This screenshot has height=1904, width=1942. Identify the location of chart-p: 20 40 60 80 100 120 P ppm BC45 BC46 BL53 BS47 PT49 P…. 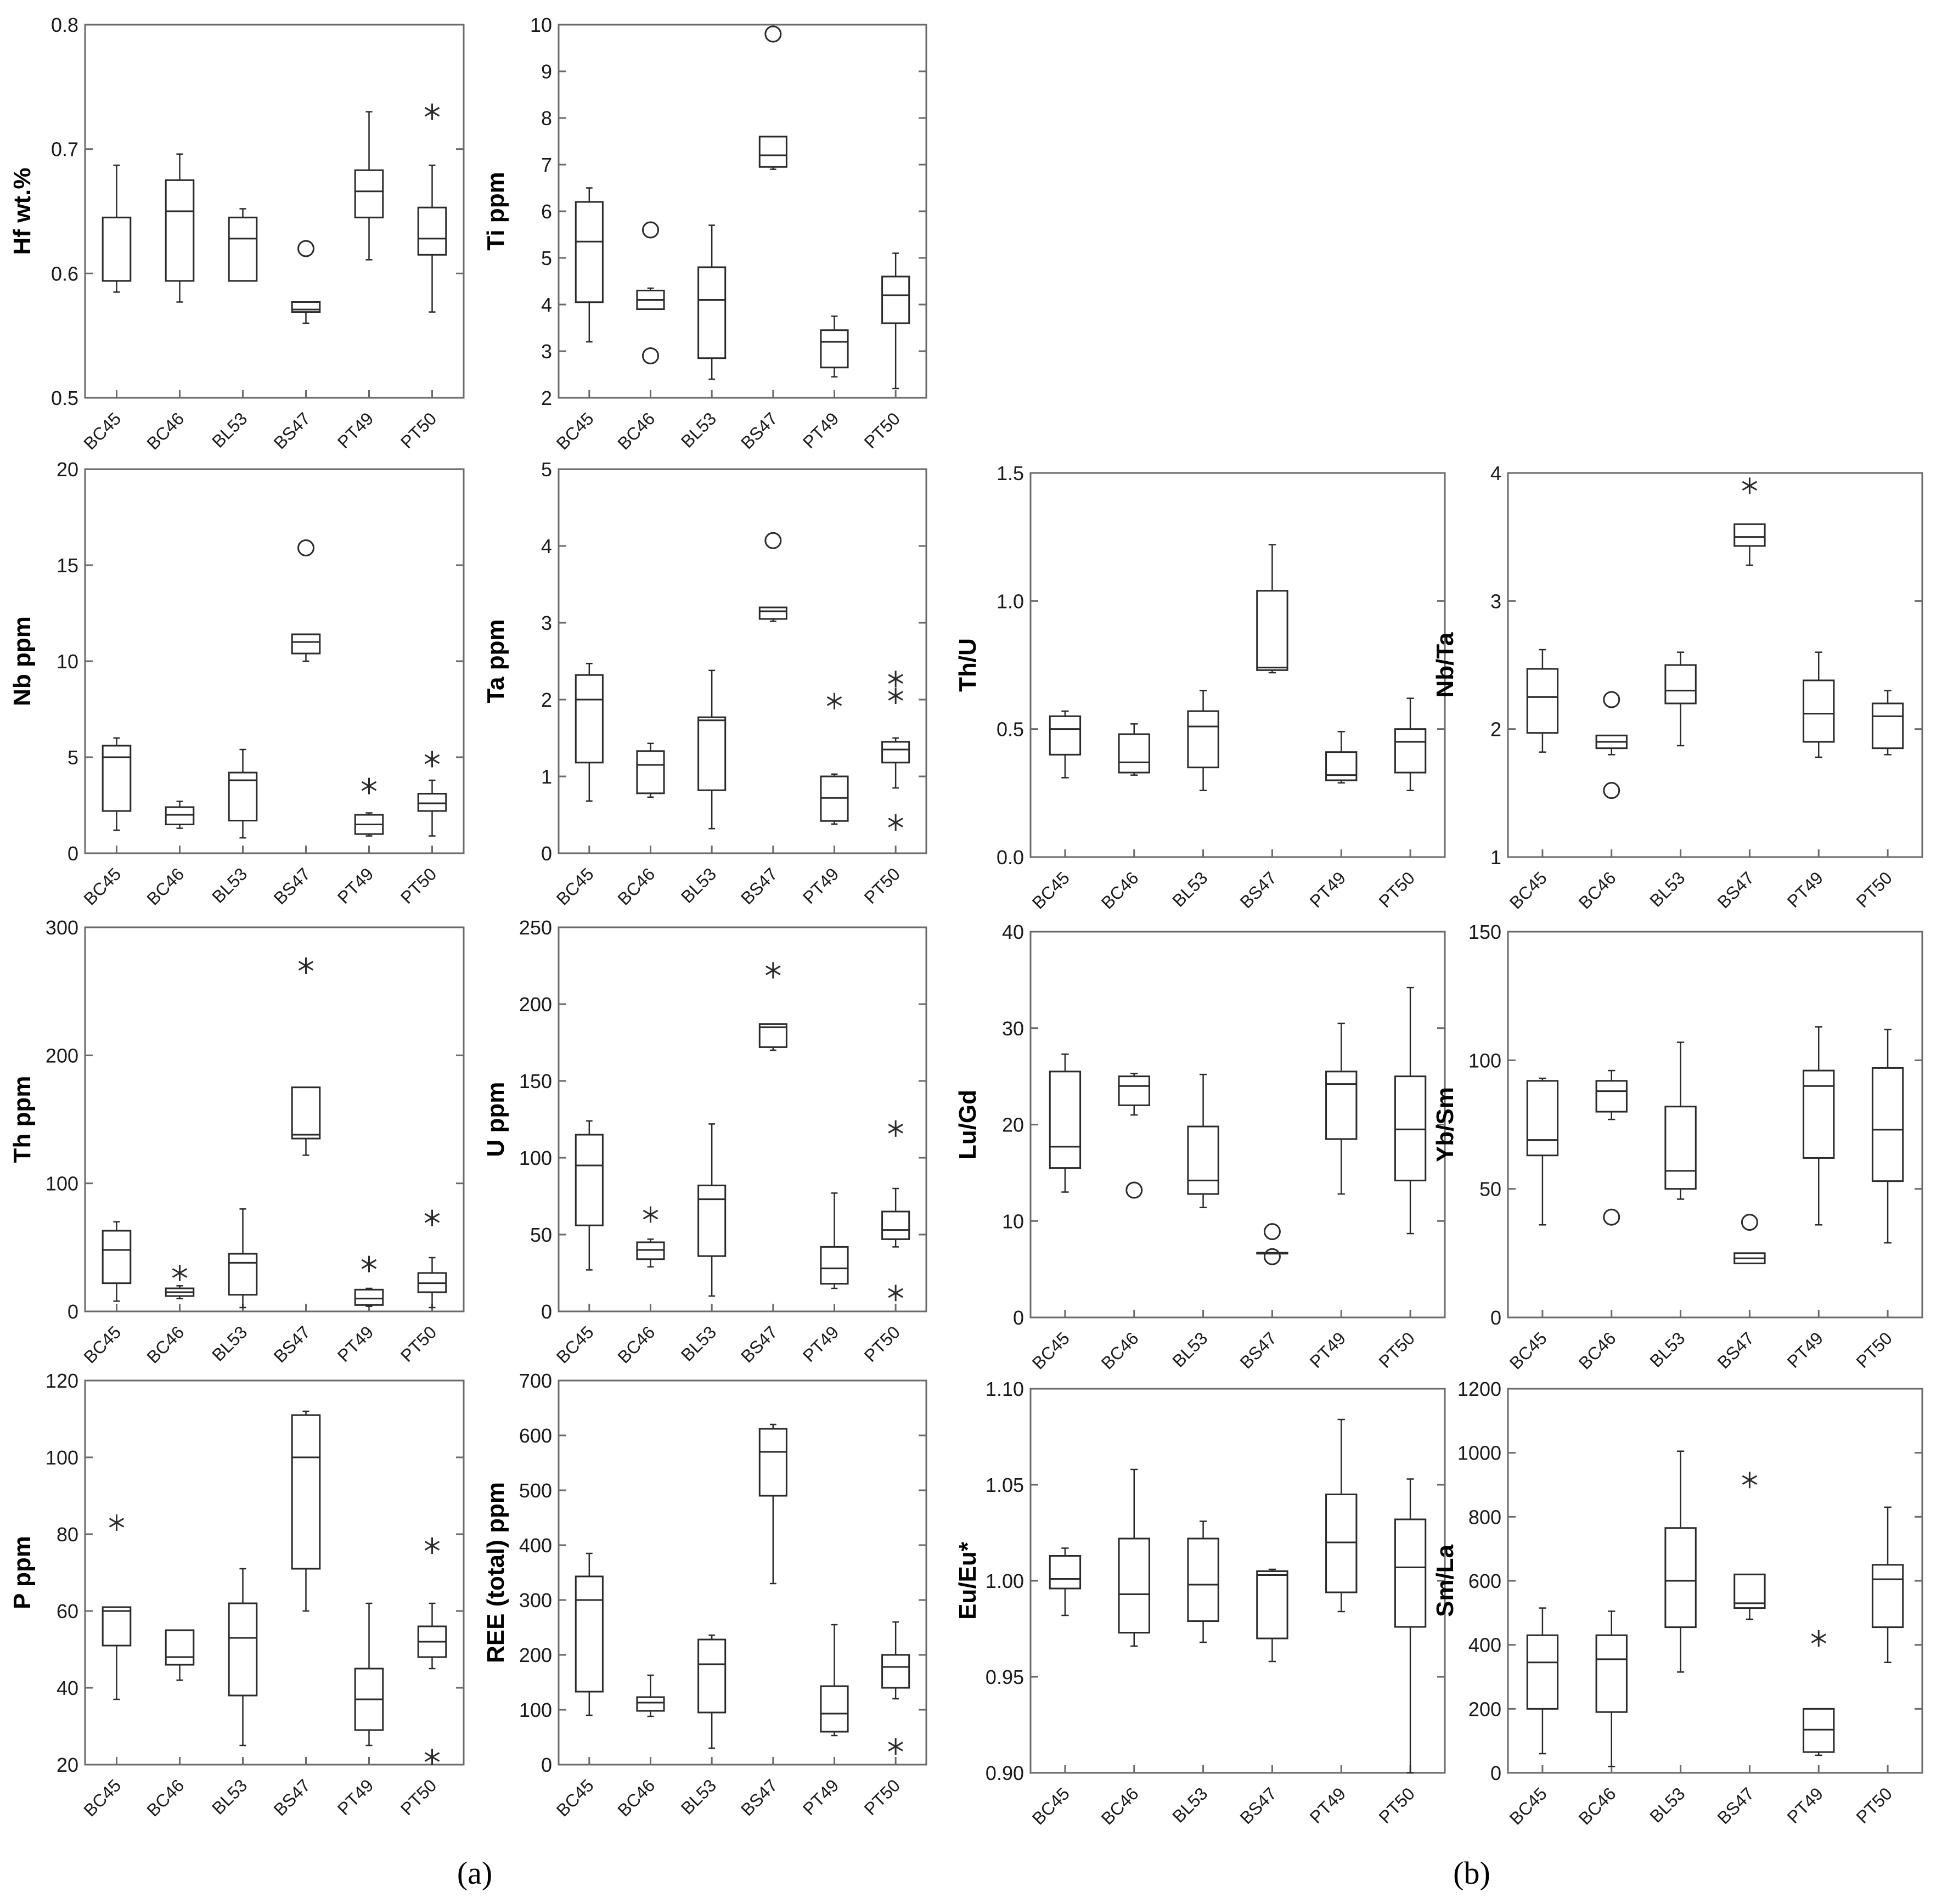
(237, 1595).